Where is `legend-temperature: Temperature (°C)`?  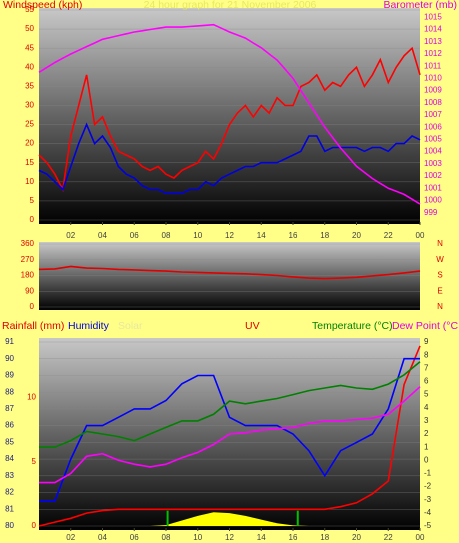
legend-temperature: Temperature (°C) is located at coordinates (352, 326).